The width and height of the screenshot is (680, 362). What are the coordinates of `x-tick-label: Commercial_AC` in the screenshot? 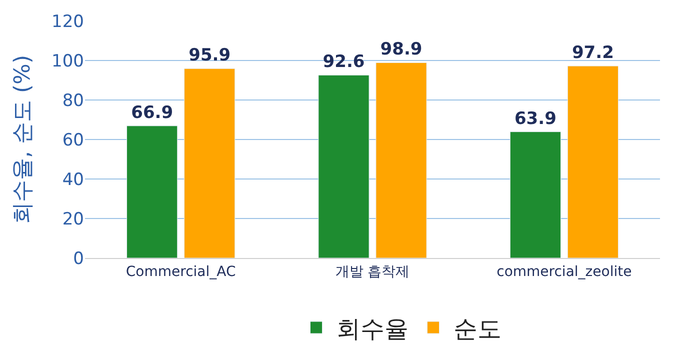 It's located at (181, 272).